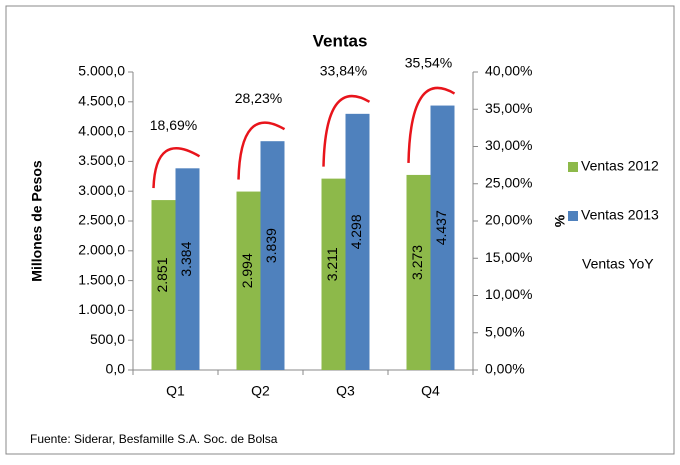 Image resolution: width=680 pixels, height=465 pixels. I want to click on bar-value-label: 3.839, so click(271, 245).